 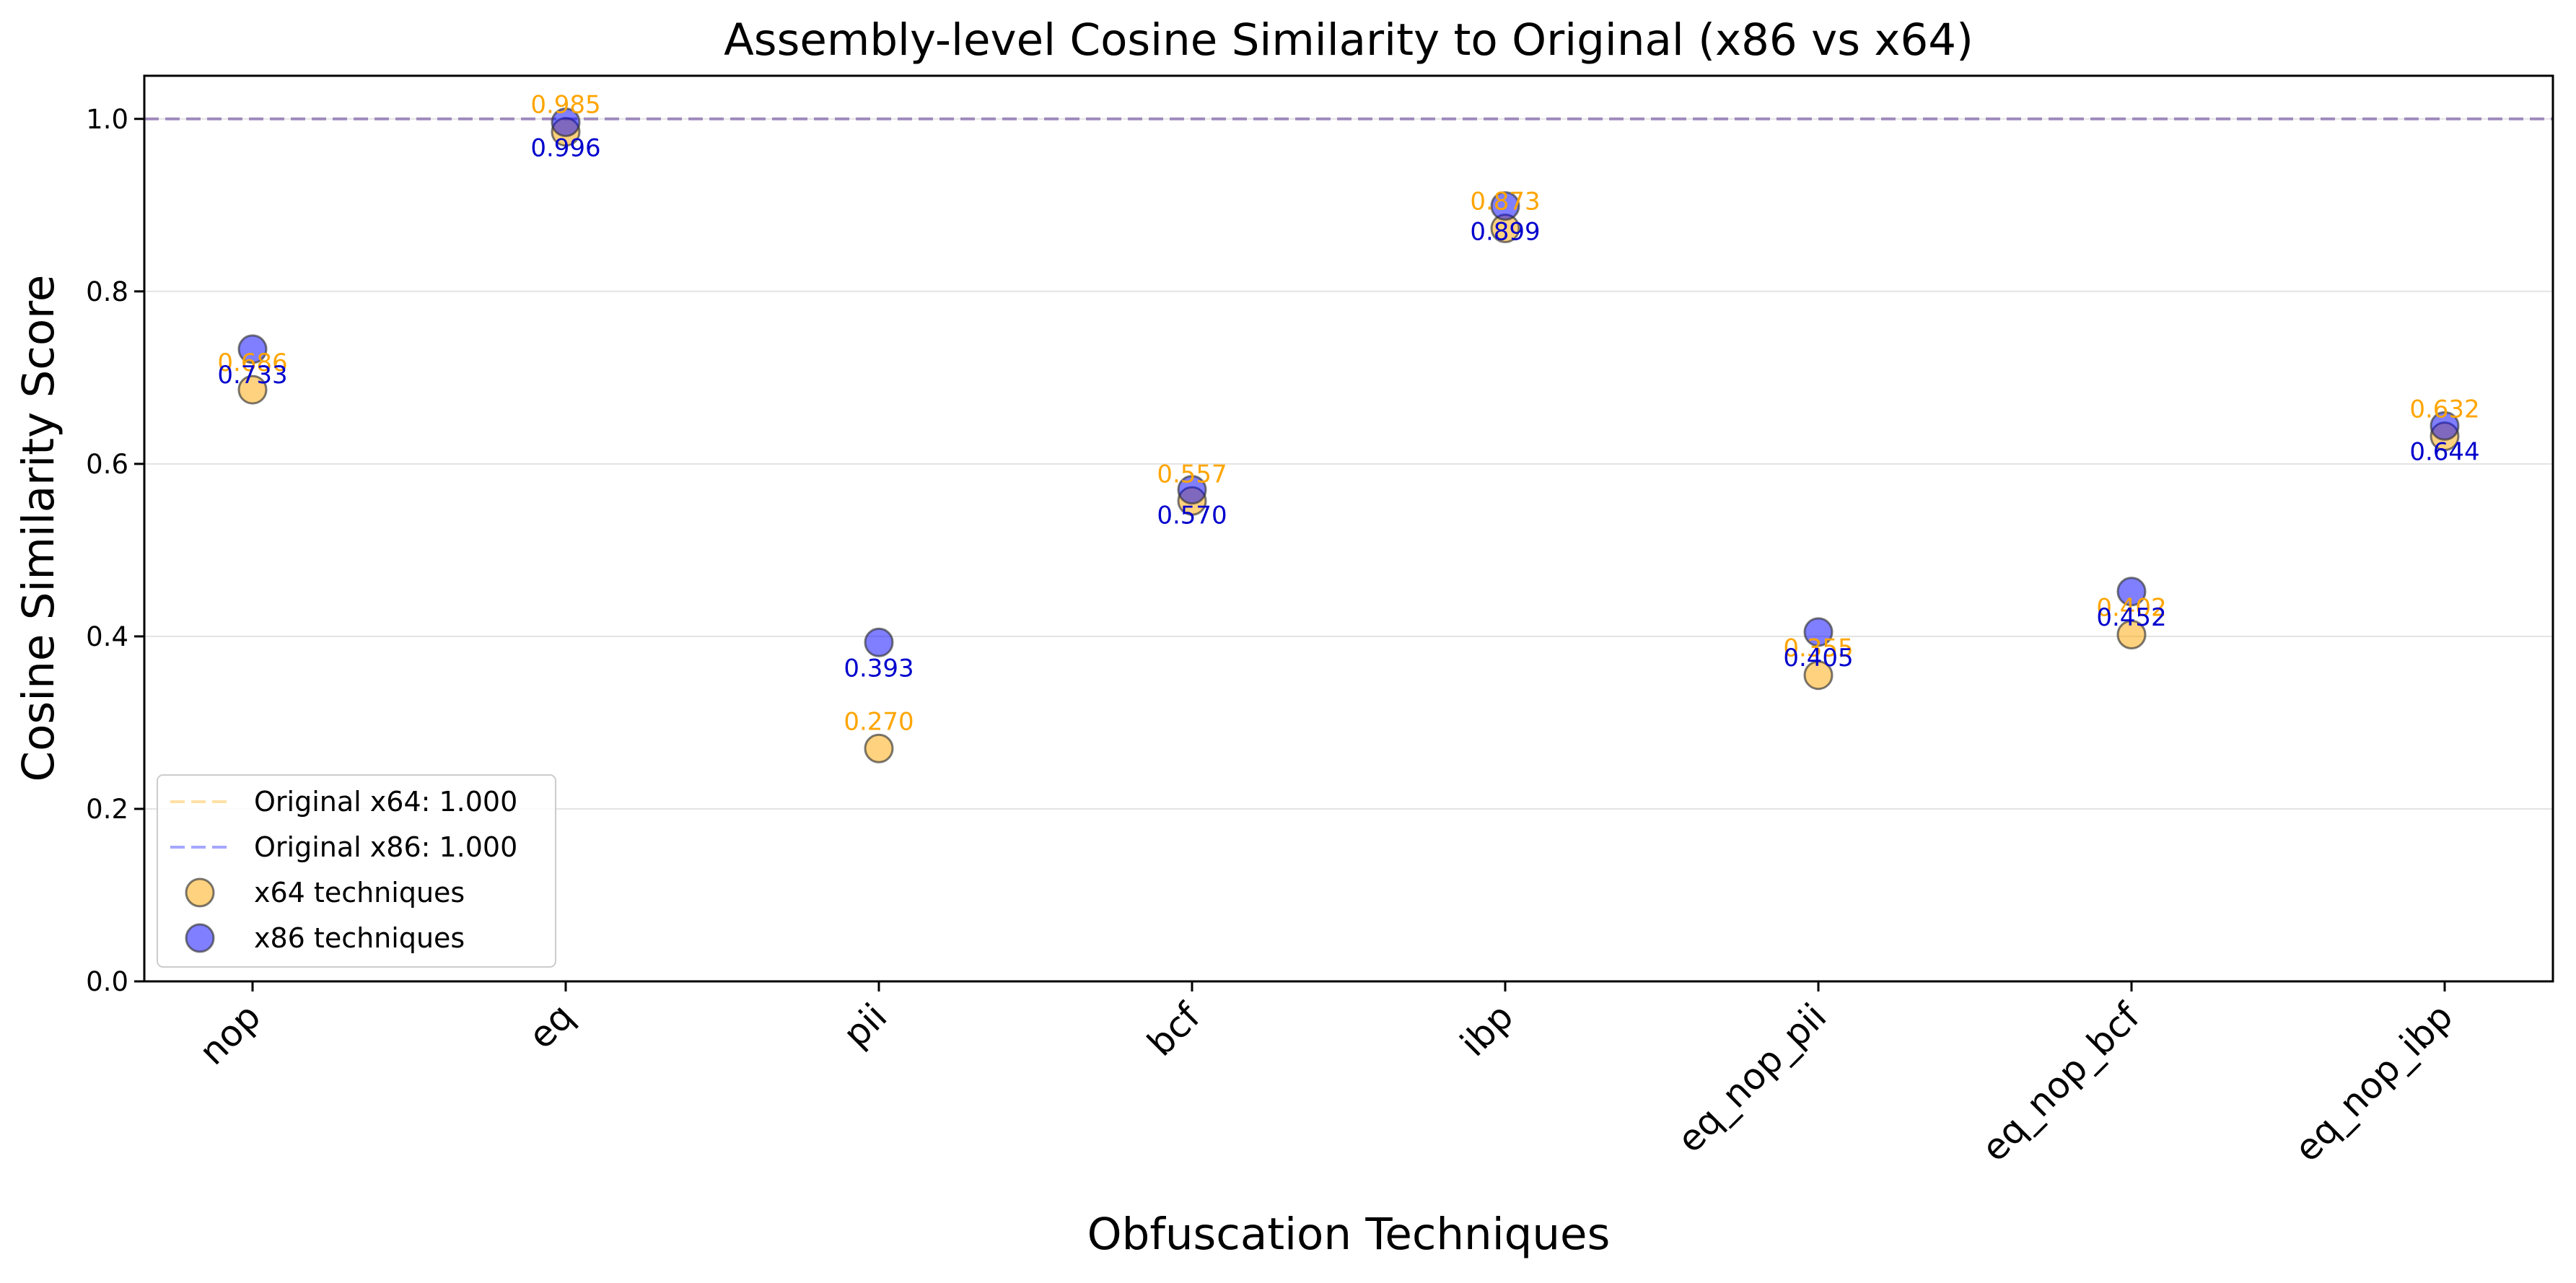 What do you see at coordinates (565, 149) in the screenshot?
I see `data-label-x86-eq: 0.996` at bounding box center [565, 149].